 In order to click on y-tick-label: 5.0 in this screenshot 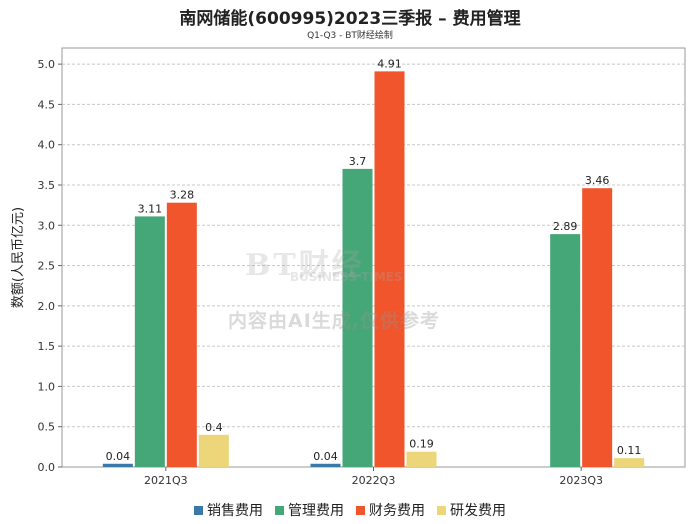, I will do `click(47, 64)`.